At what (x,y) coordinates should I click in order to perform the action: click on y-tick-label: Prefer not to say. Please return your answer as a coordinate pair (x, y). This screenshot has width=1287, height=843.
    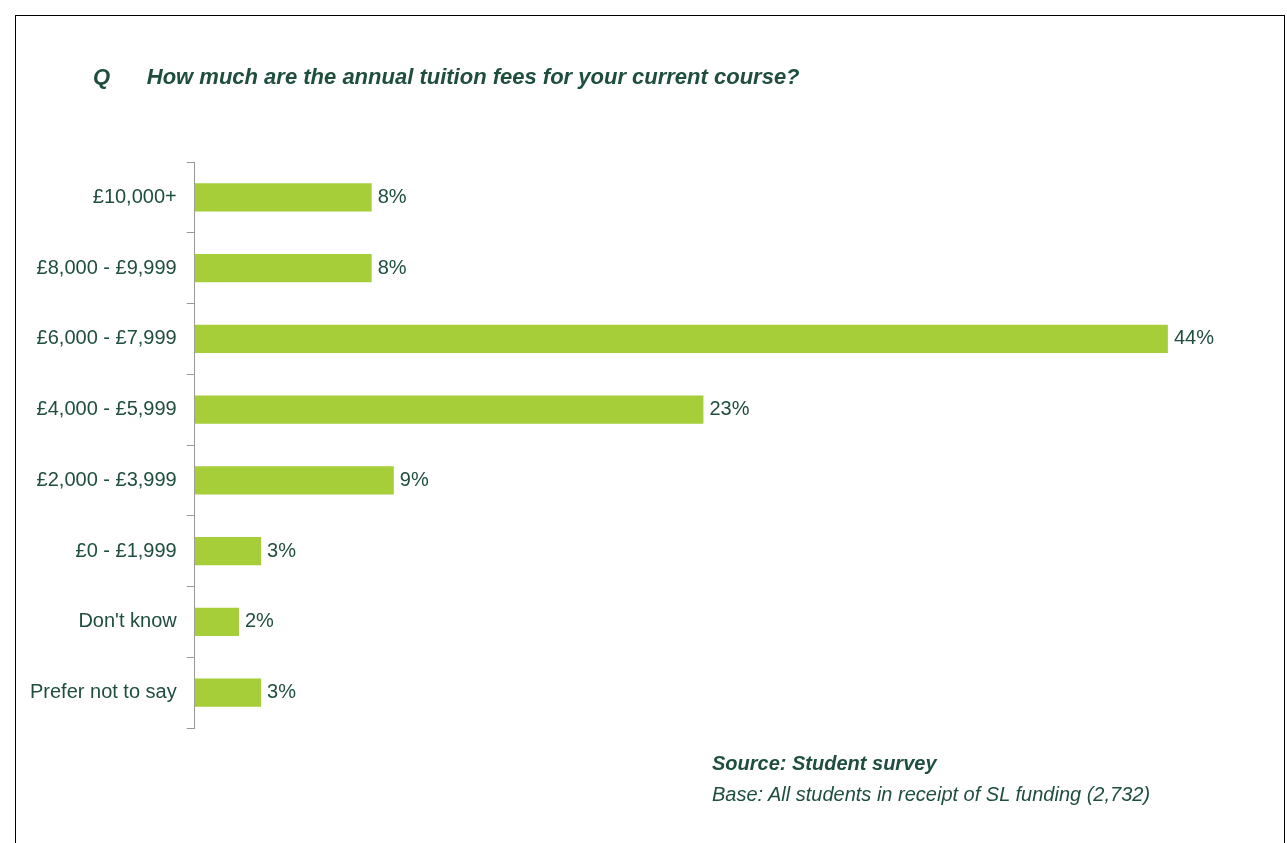
    Looking at the image, I should click on (103, 691).